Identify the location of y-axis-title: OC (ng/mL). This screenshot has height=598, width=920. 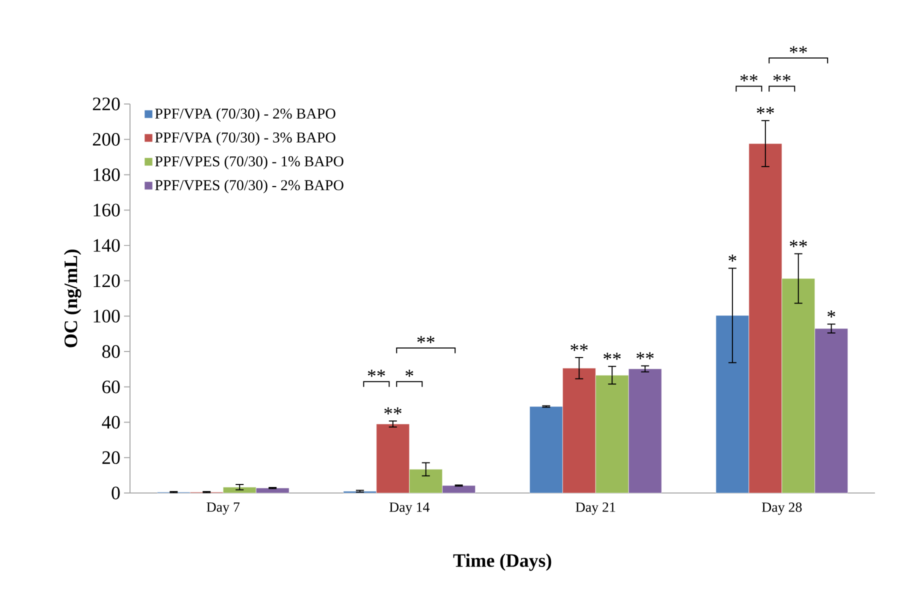
(73, 299).